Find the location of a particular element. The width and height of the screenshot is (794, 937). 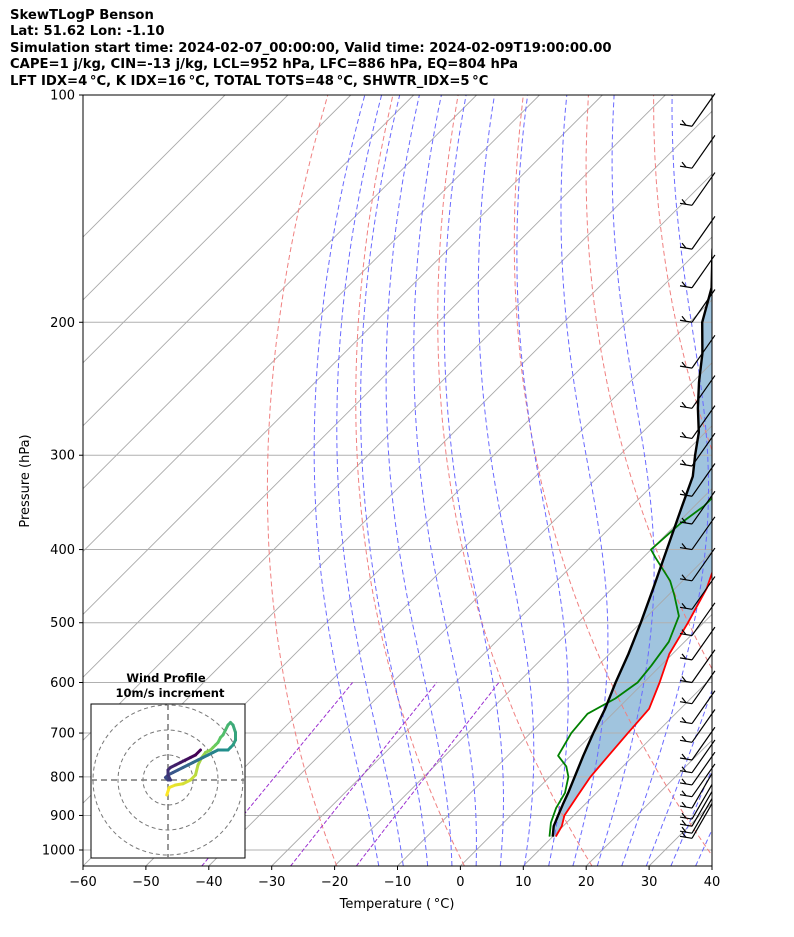

x-tick-label: −20 is located at coordinates (334, 882).